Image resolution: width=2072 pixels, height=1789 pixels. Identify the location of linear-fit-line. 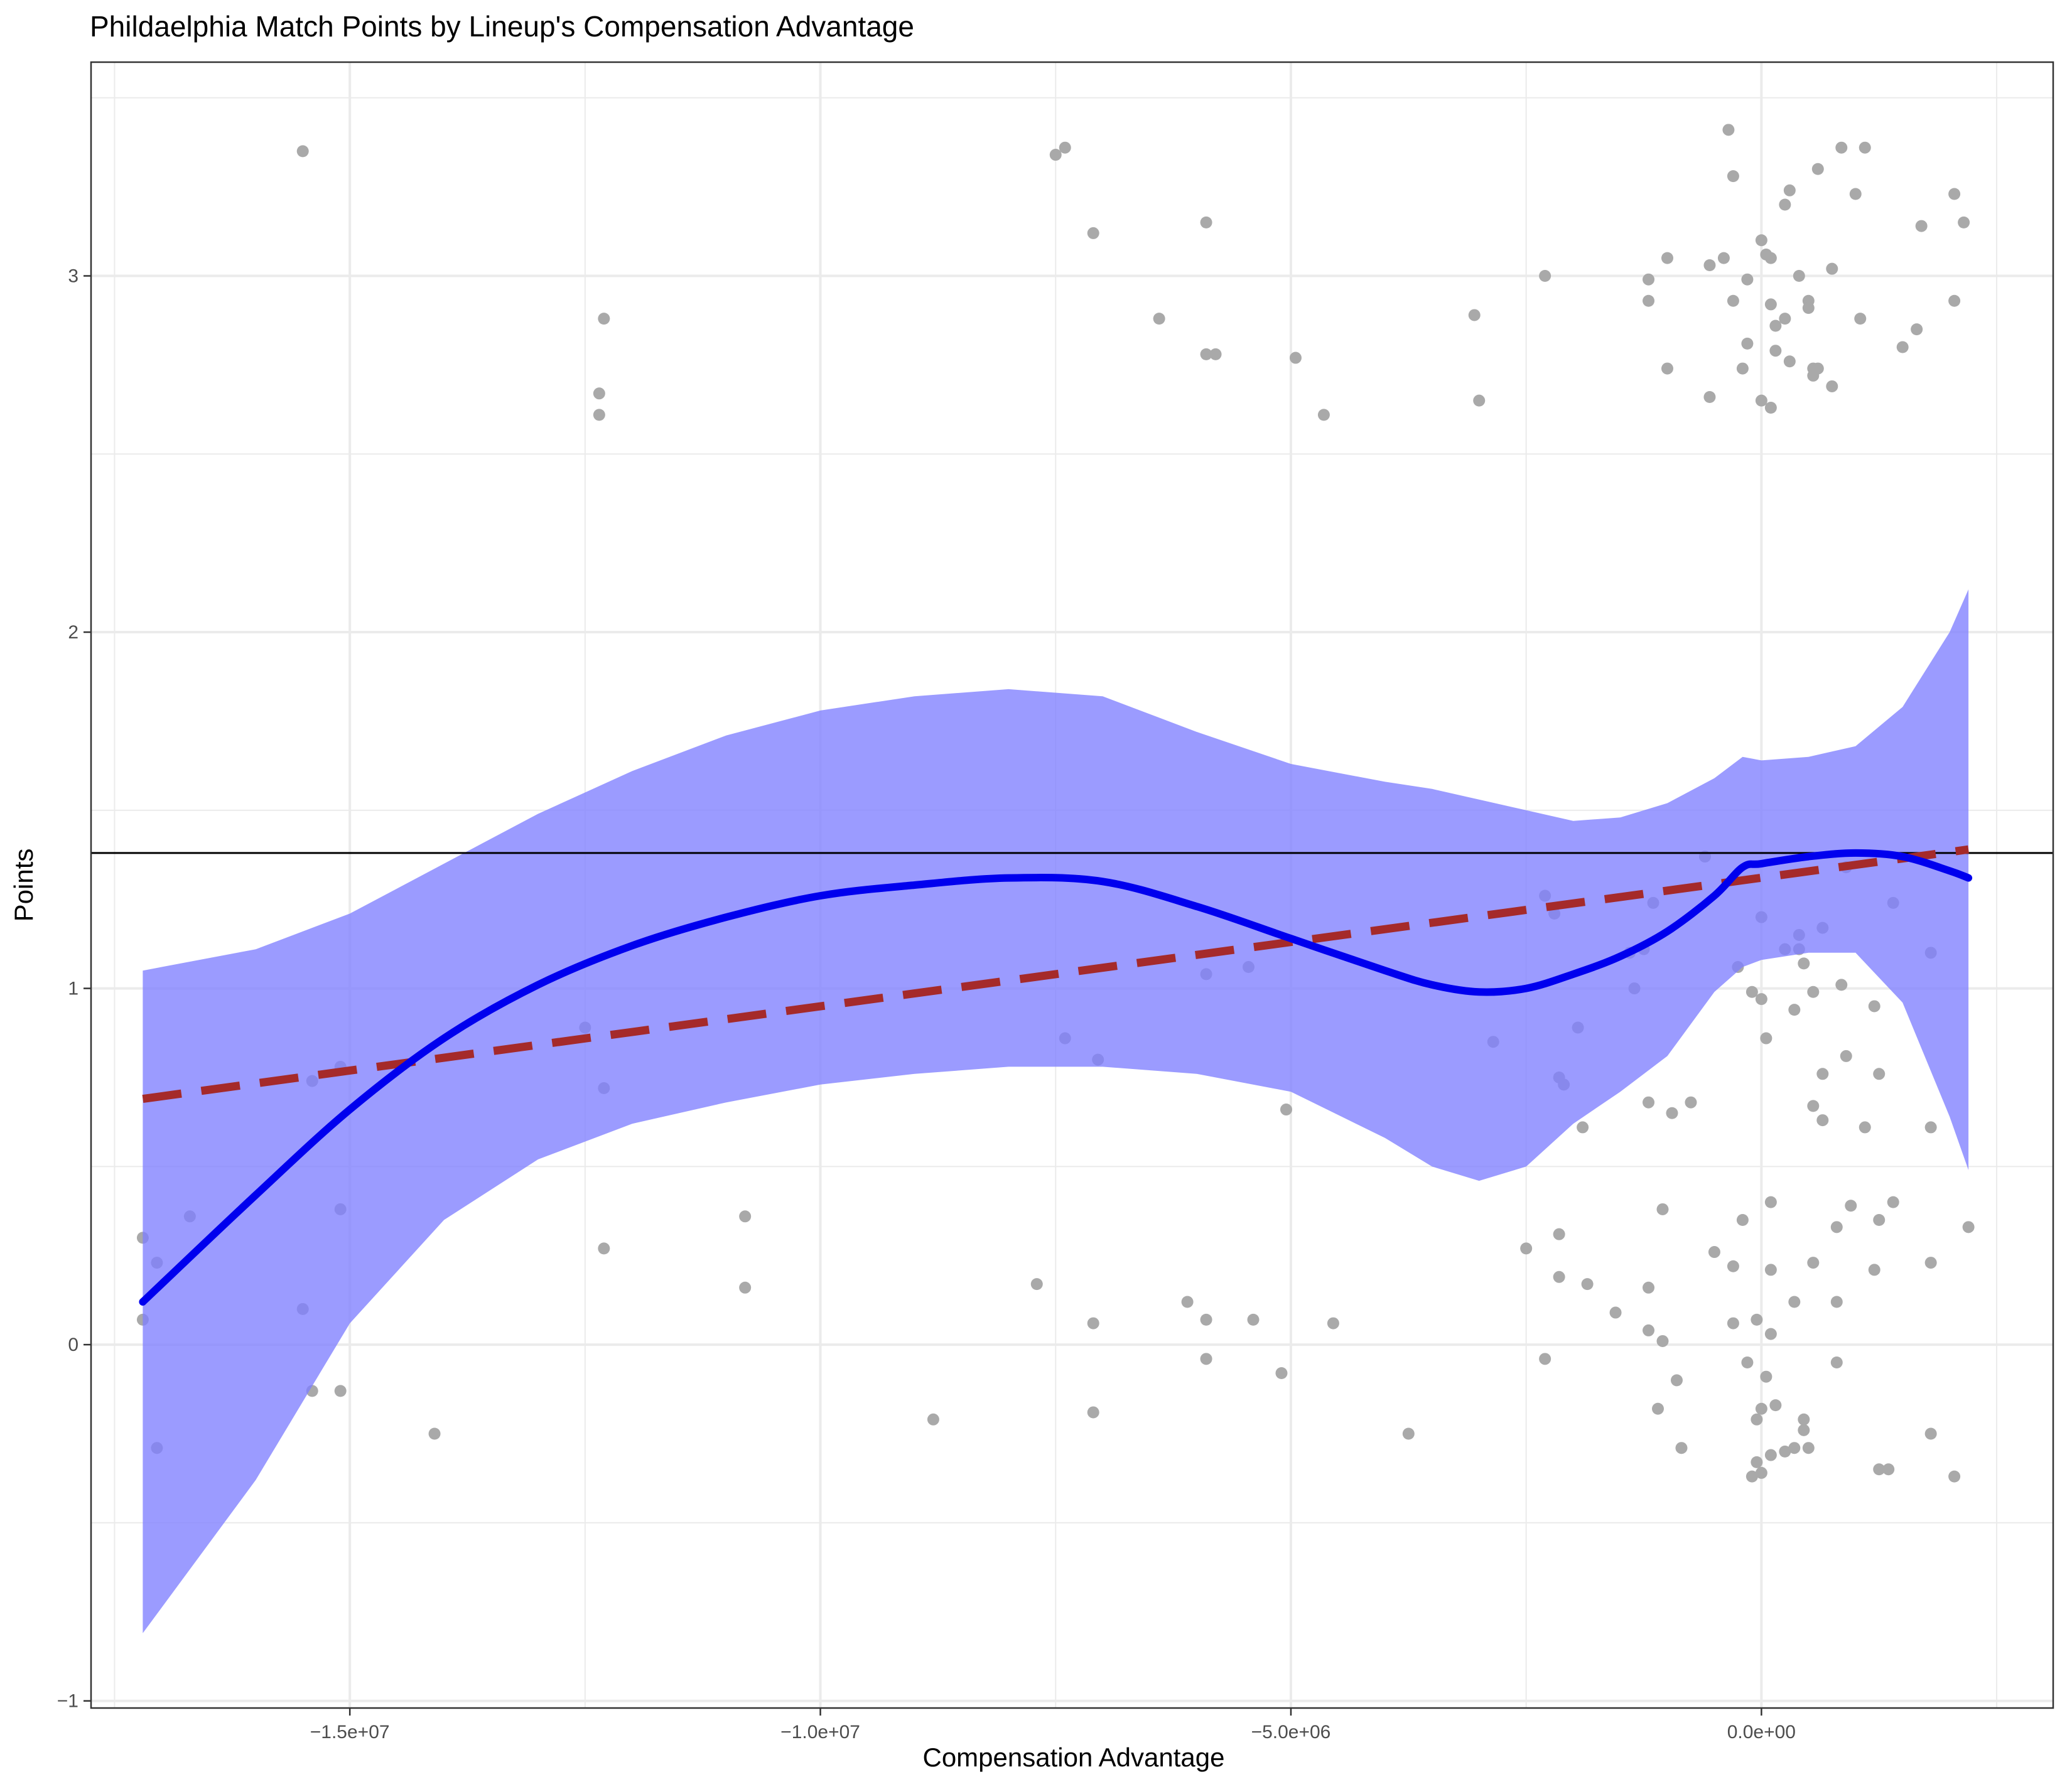
(1056, 974).